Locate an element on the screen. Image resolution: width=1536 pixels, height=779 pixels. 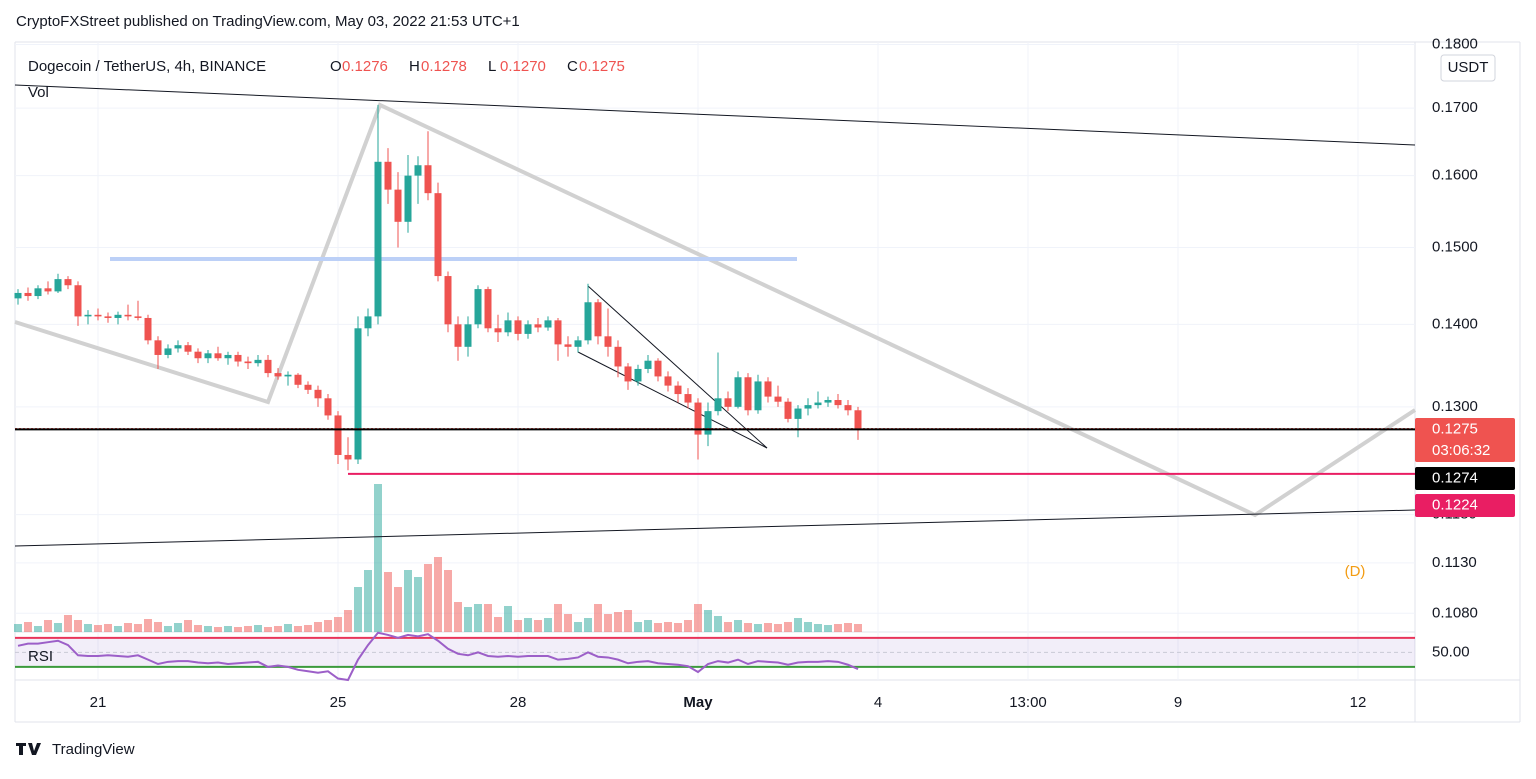
y-tick-label: 0.1700 is located at coordinates (1455, 107).